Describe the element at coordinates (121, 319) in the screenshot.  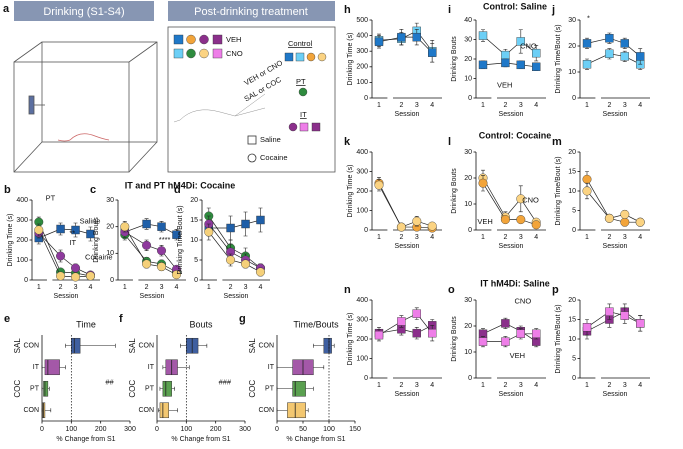
I see `panel-letter: f` at that location.